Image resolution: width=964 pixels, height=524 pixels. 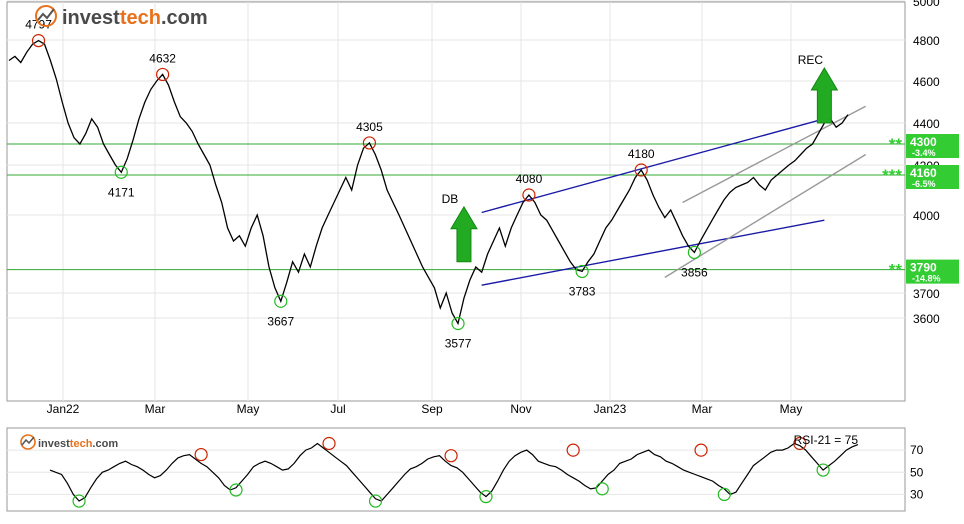 I want to click on rsi-tick-label: 50, so click(x=917, y=472).